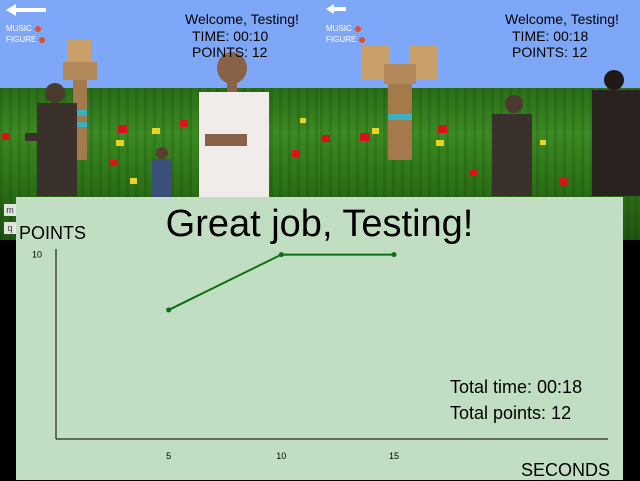  Describe the element at coordinates (516, 387) in the screenshot. I see `total-time-text: Total time: 00:18` at that location.